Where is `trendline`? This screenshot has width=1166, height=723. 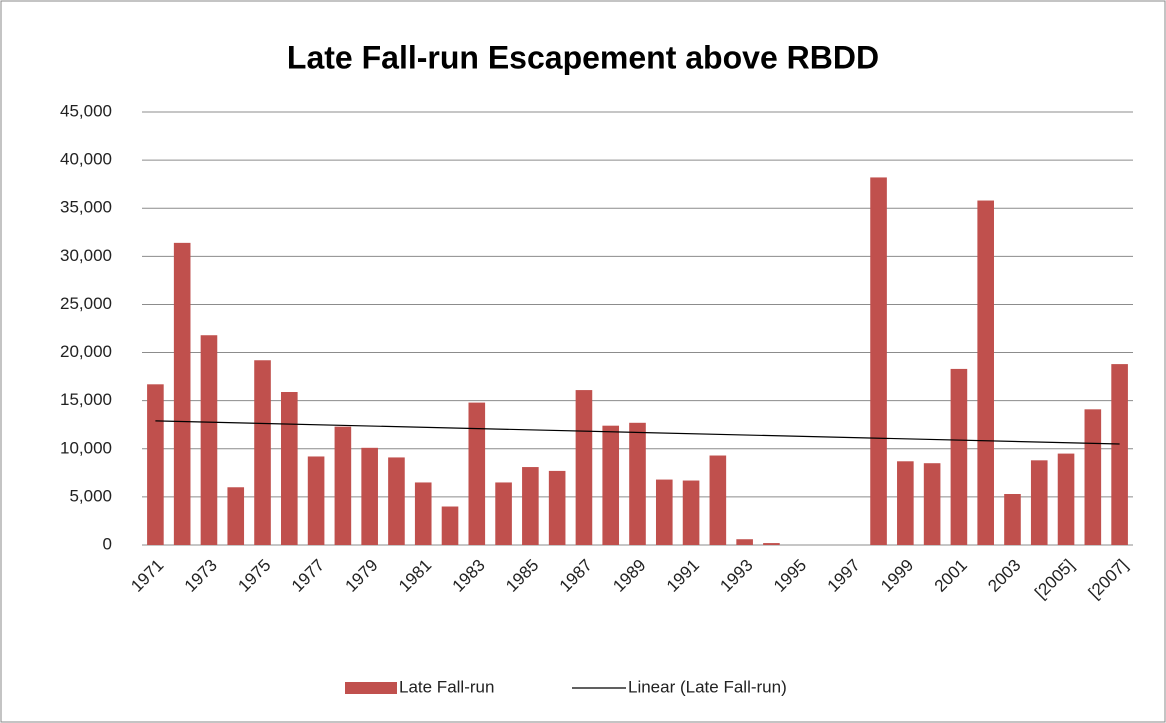 trendline is located at coordinates (637, 432).